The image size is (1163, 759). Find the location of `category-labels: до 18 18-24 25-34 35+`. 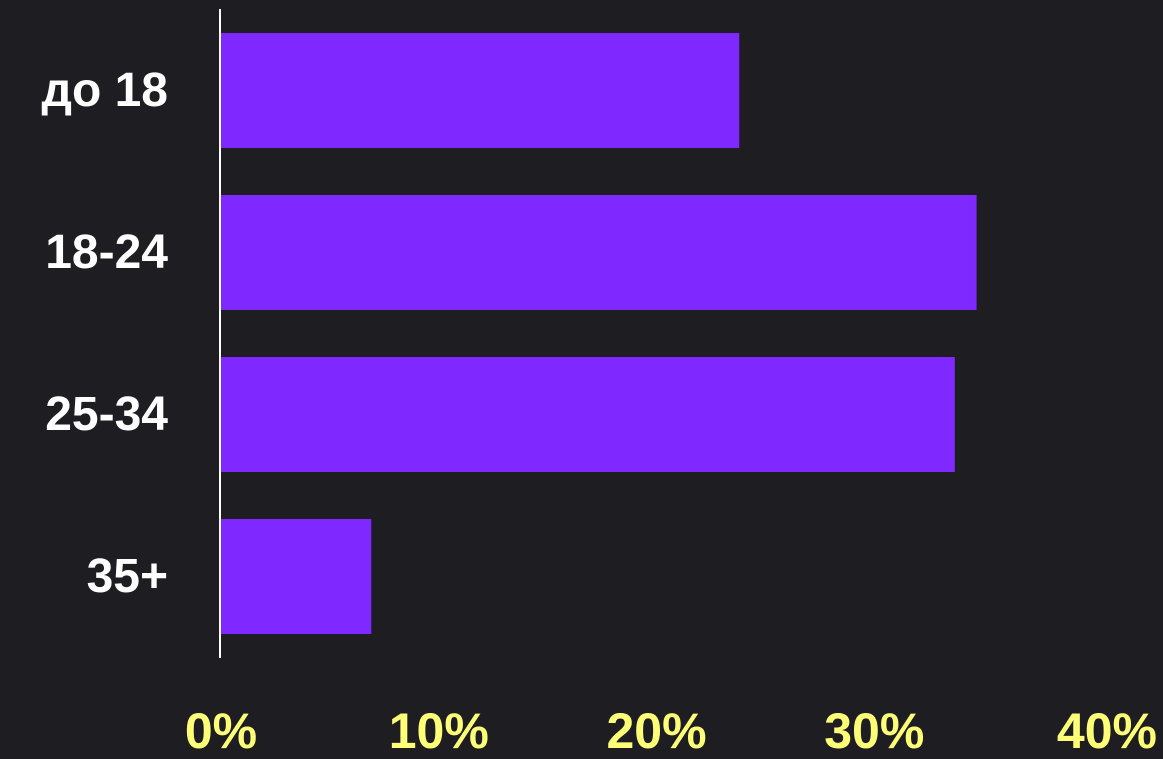

category-labels: до 18 18-24 25-34 35+ is located at coordinates (104, 333).